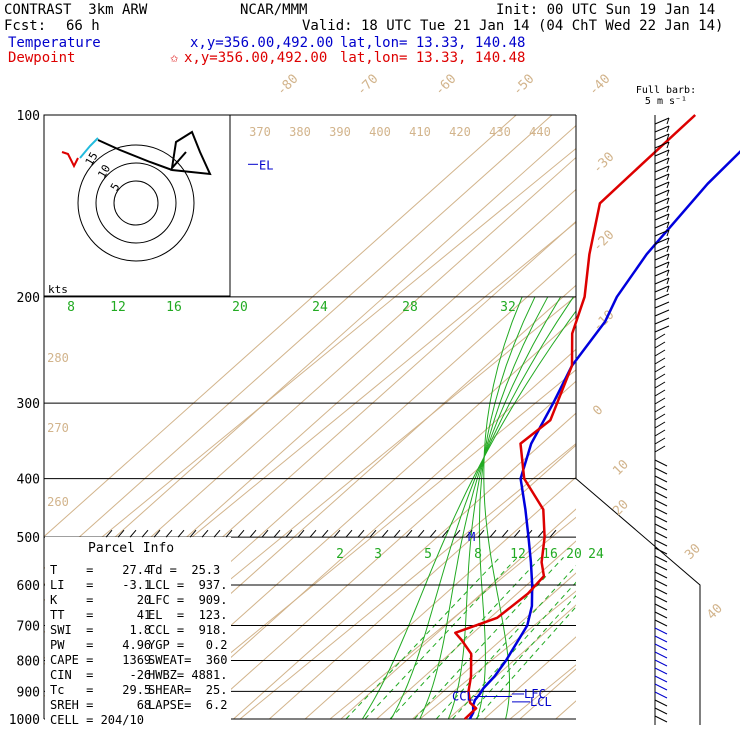  I want to click on dewpoint-location: x,y=356.00,492.00, so click(256, 58).